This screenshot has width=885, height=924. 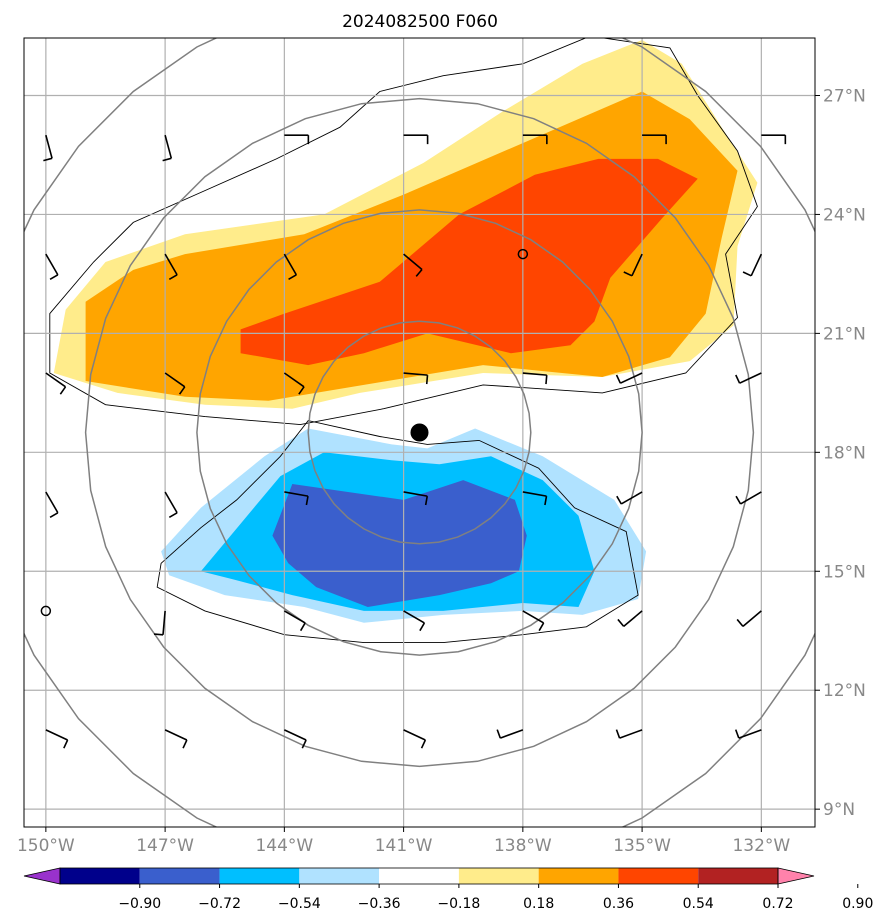 What do you see at coordinates (404, 846) in the screenshot?
I see `x-tick-label-3: 141°W` at bounding box center [404, 846].